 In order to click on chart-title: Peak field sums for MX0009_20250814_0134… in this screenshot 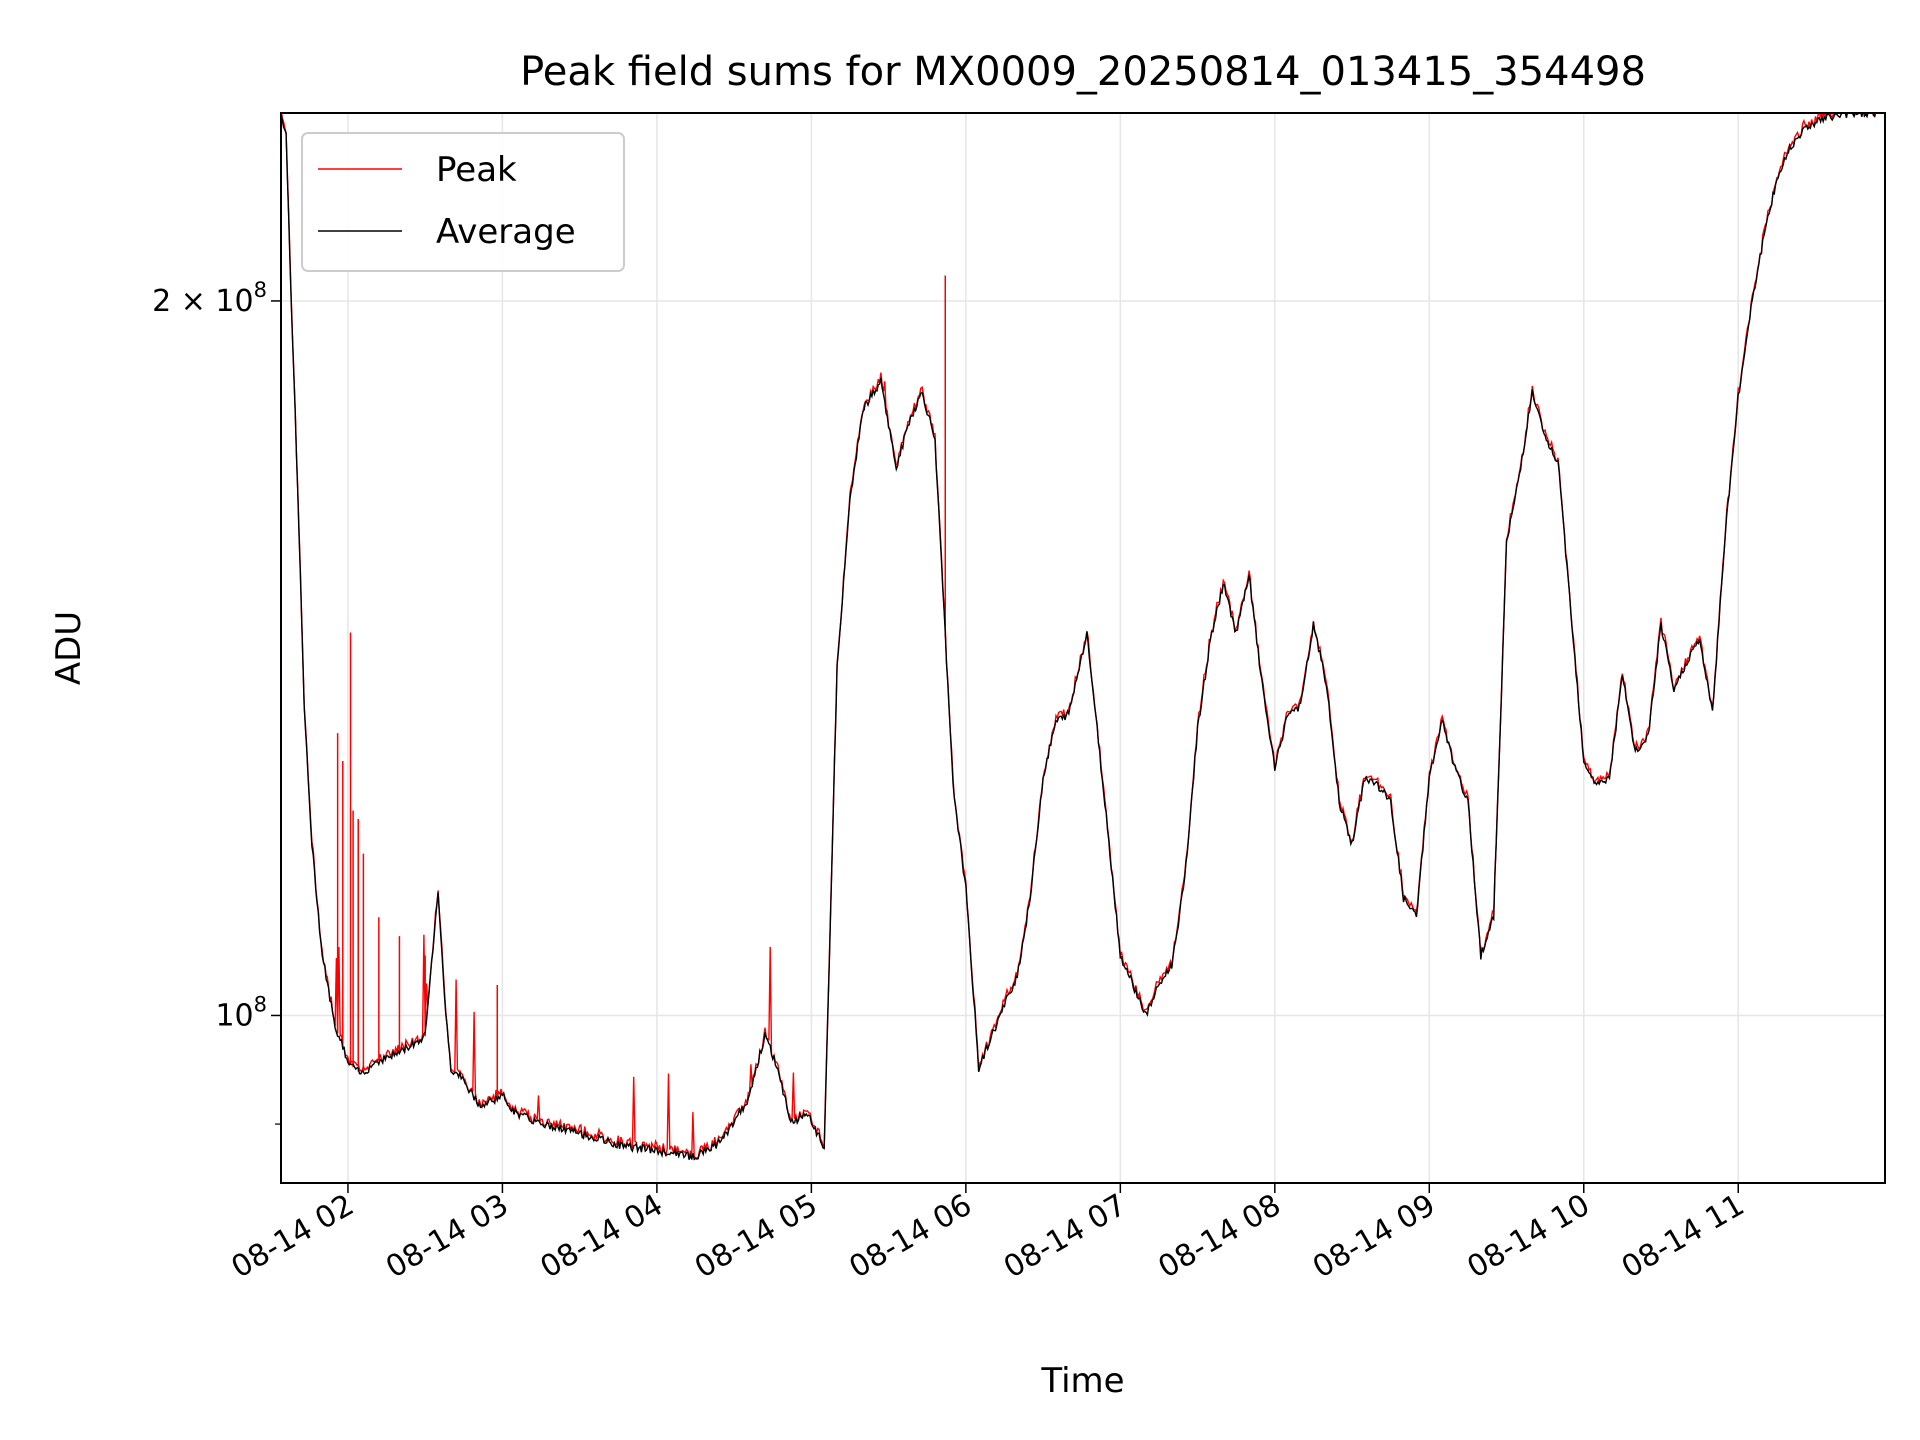, I will do `click(1083, 72)`.